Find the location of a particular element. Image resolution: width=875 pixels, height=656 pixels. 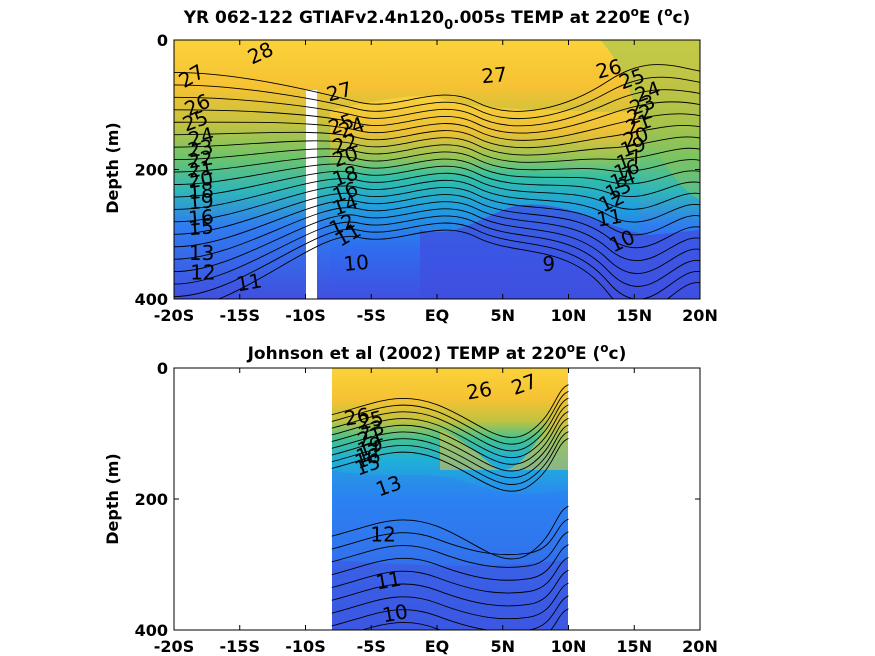

contour-label: 22 is located at coordinates (200, 159).